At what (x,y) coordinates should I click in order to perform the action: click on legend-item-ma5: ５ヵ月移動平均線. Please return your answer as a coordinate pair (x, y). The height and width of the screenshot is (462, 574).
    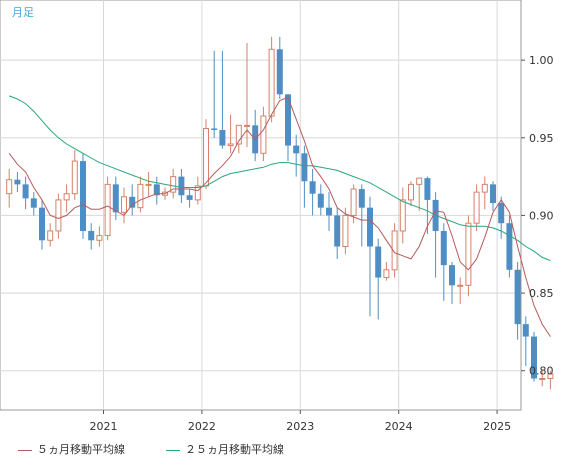
    Looking at the image, I should click on (71, 449).